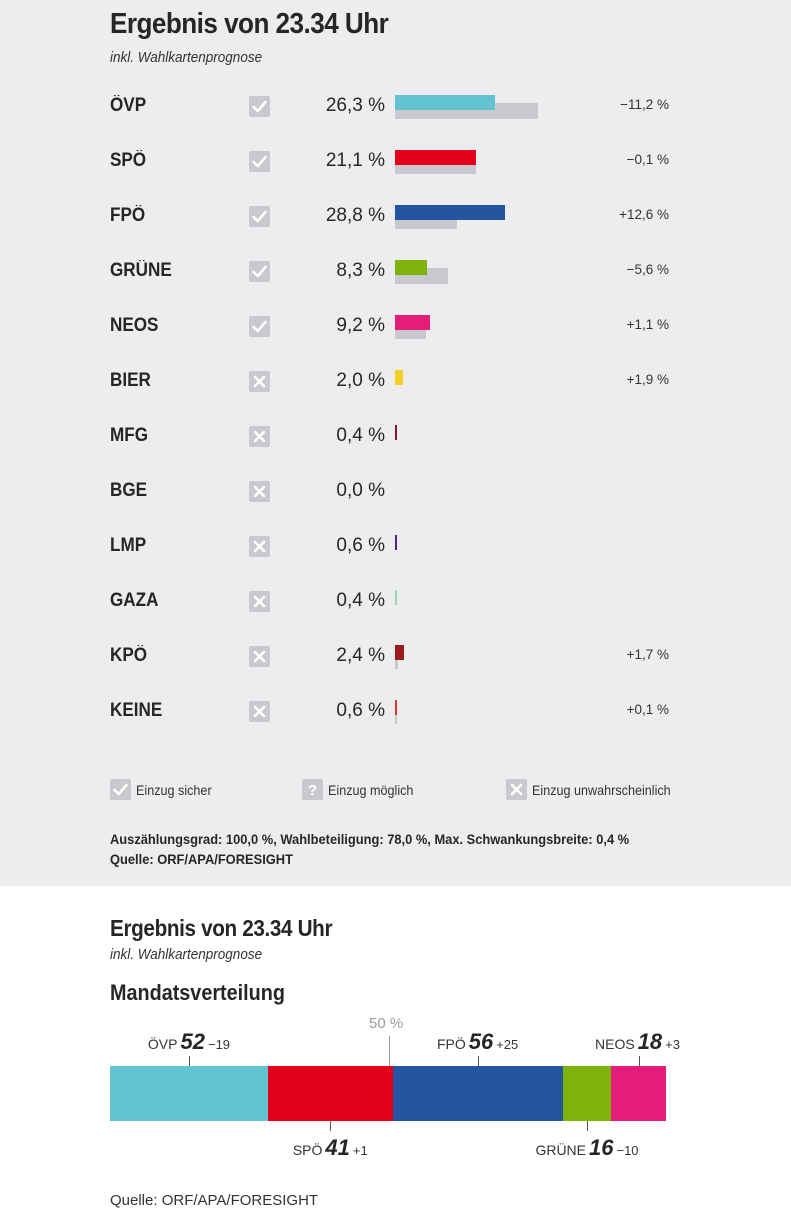 The image size is (791, 1212). I want to click on source-bottom: Quelle: ORF/APA/FORESIGHT, so click(214, 1200).